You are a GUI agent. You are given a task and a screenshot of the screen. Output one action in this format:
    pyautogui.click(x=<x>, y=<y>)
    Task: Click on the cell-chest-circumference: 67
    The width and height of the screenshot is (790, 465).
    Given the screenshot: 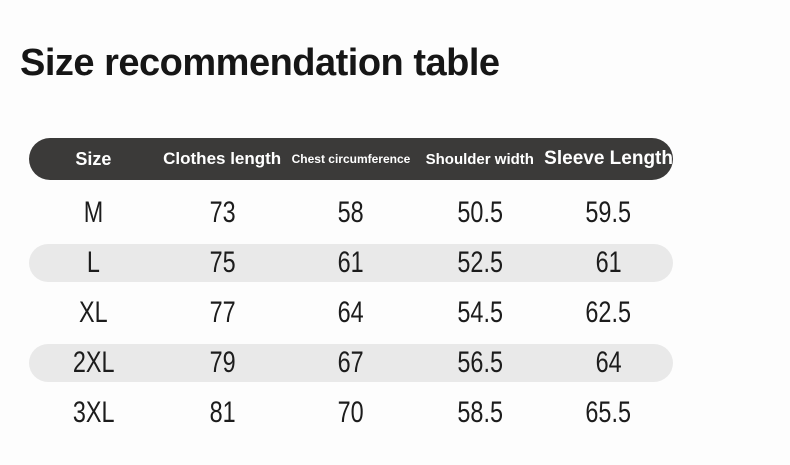 What is the action you would take?
    pyautogui.click(x=351, y=363)
    